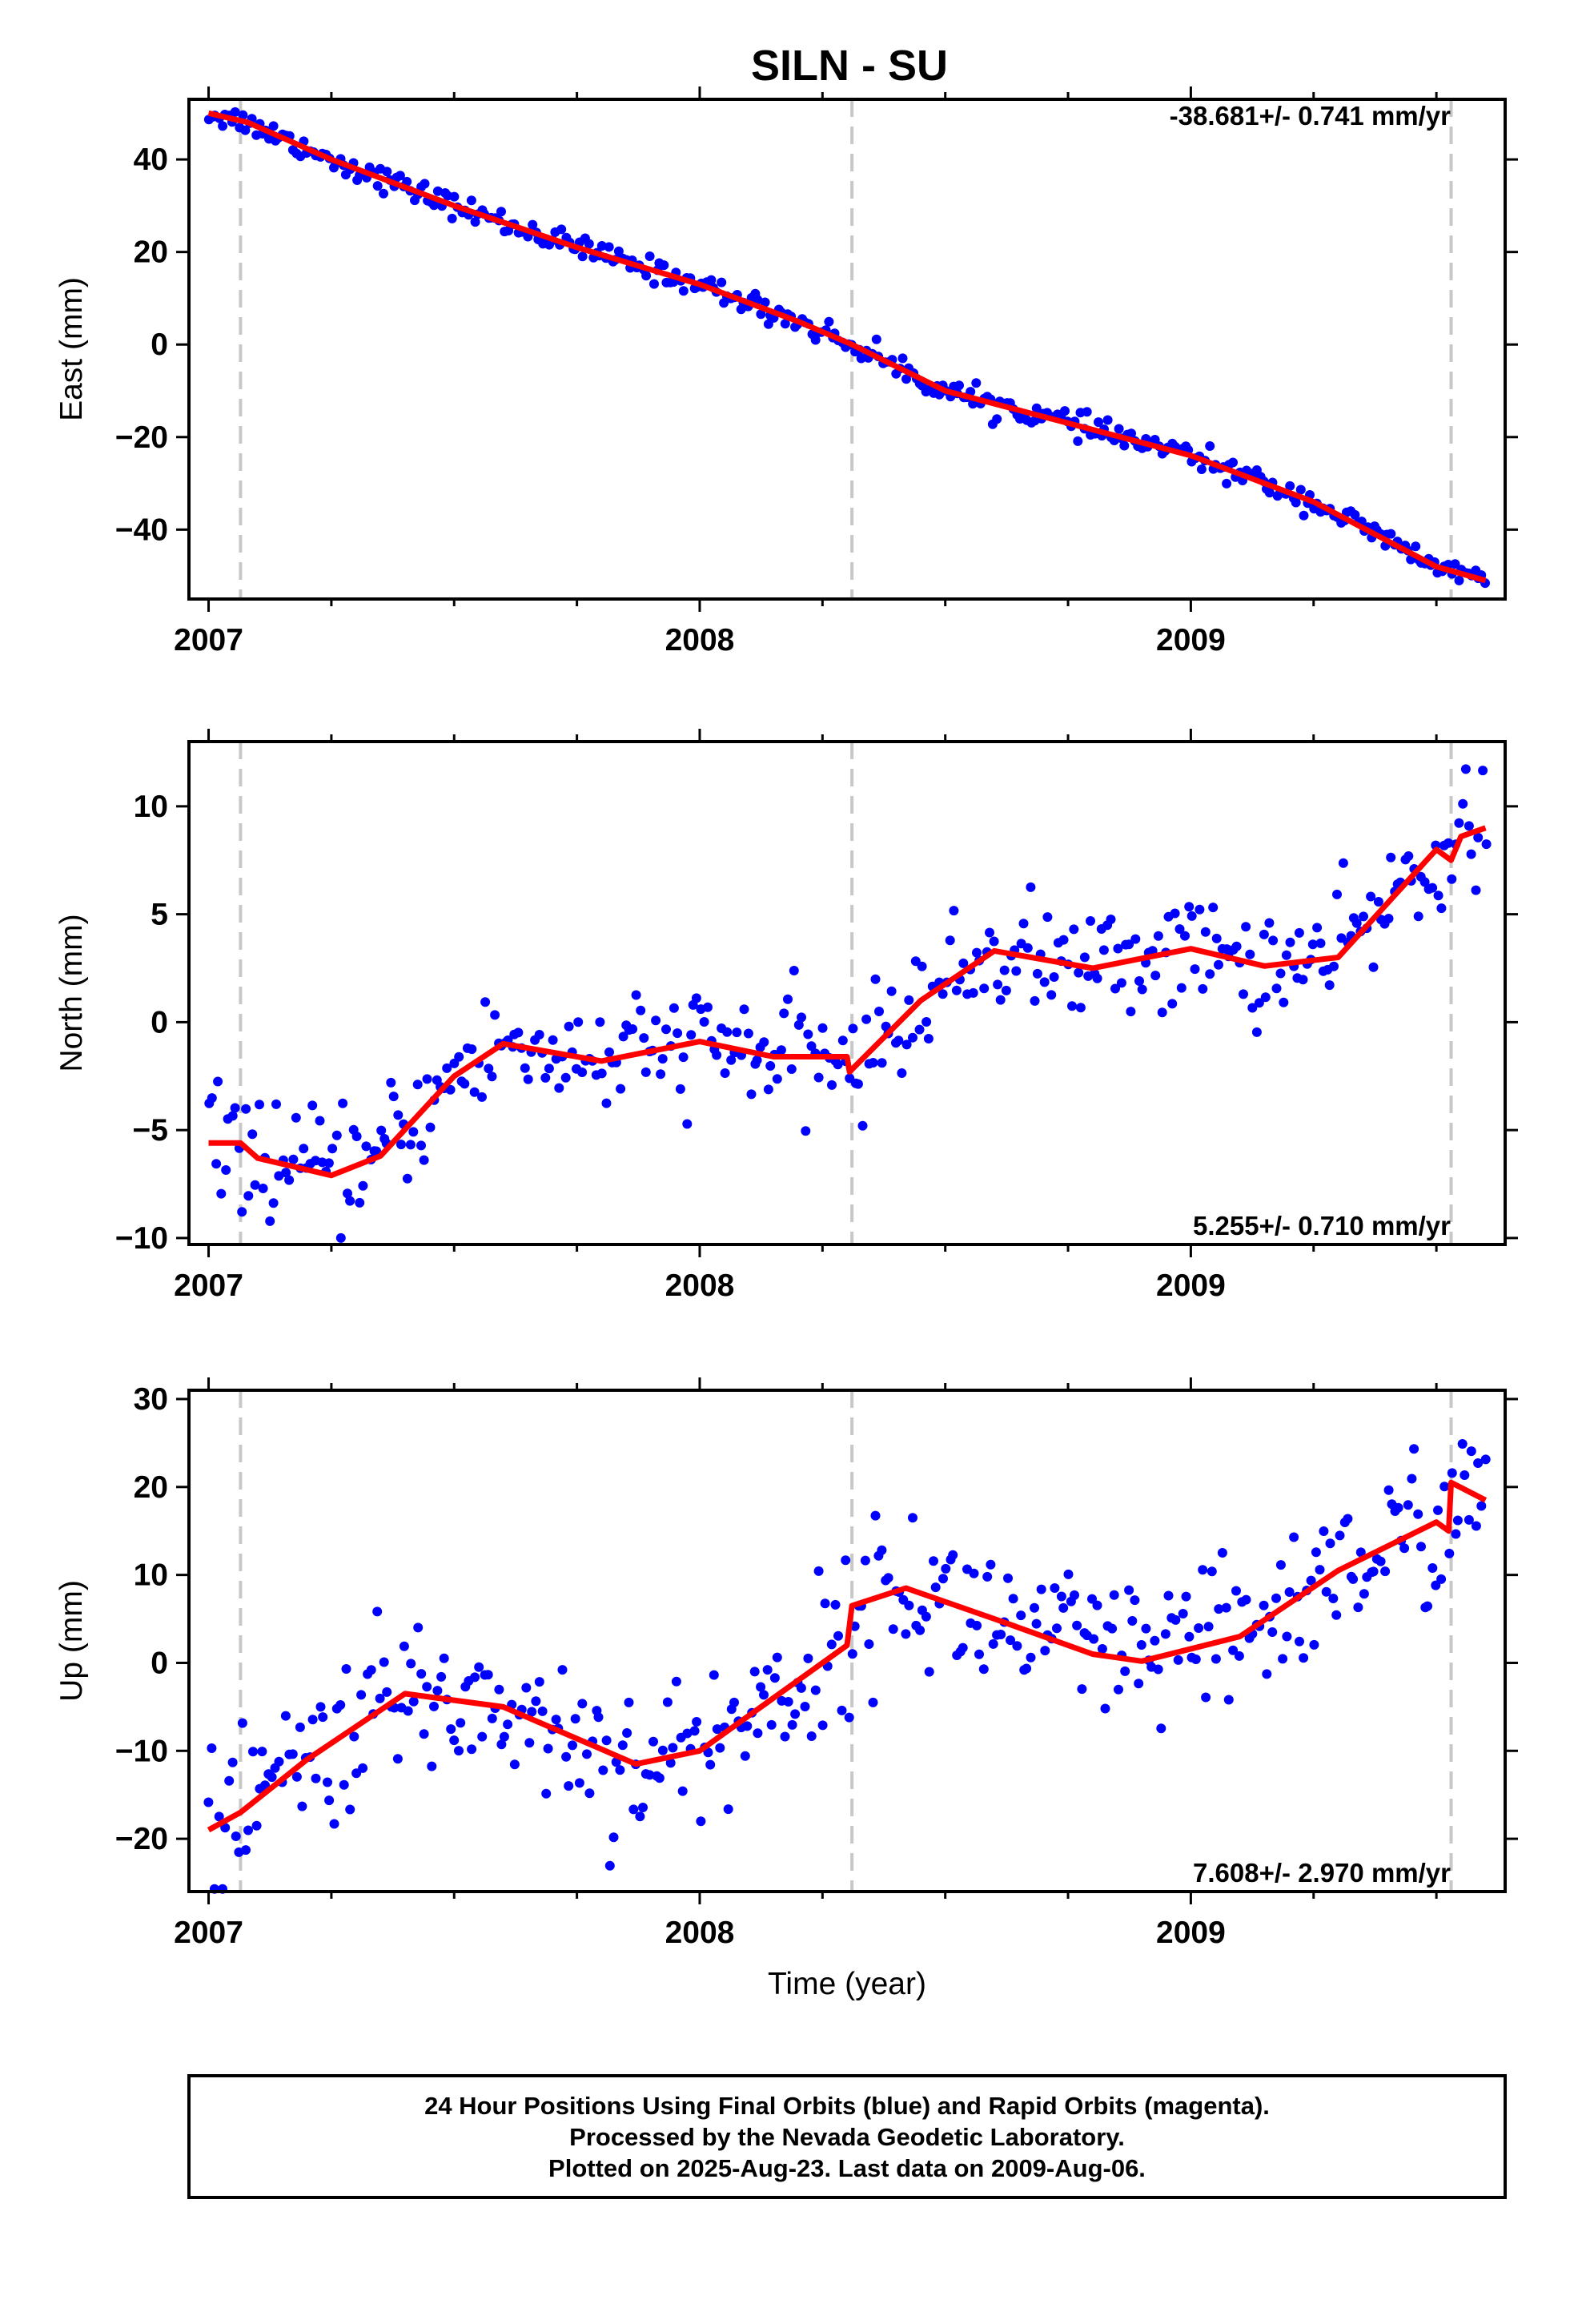  I want to click on east-x-tick-label: 2009, so click(1191, 640).